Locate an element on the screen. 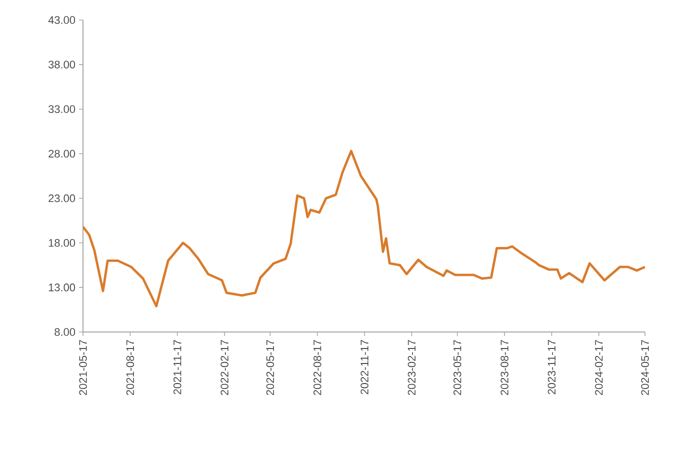 This screenshot has height=475, width=675. x-tick-label: 2022-05-17 is located at coordinates (270, 368).